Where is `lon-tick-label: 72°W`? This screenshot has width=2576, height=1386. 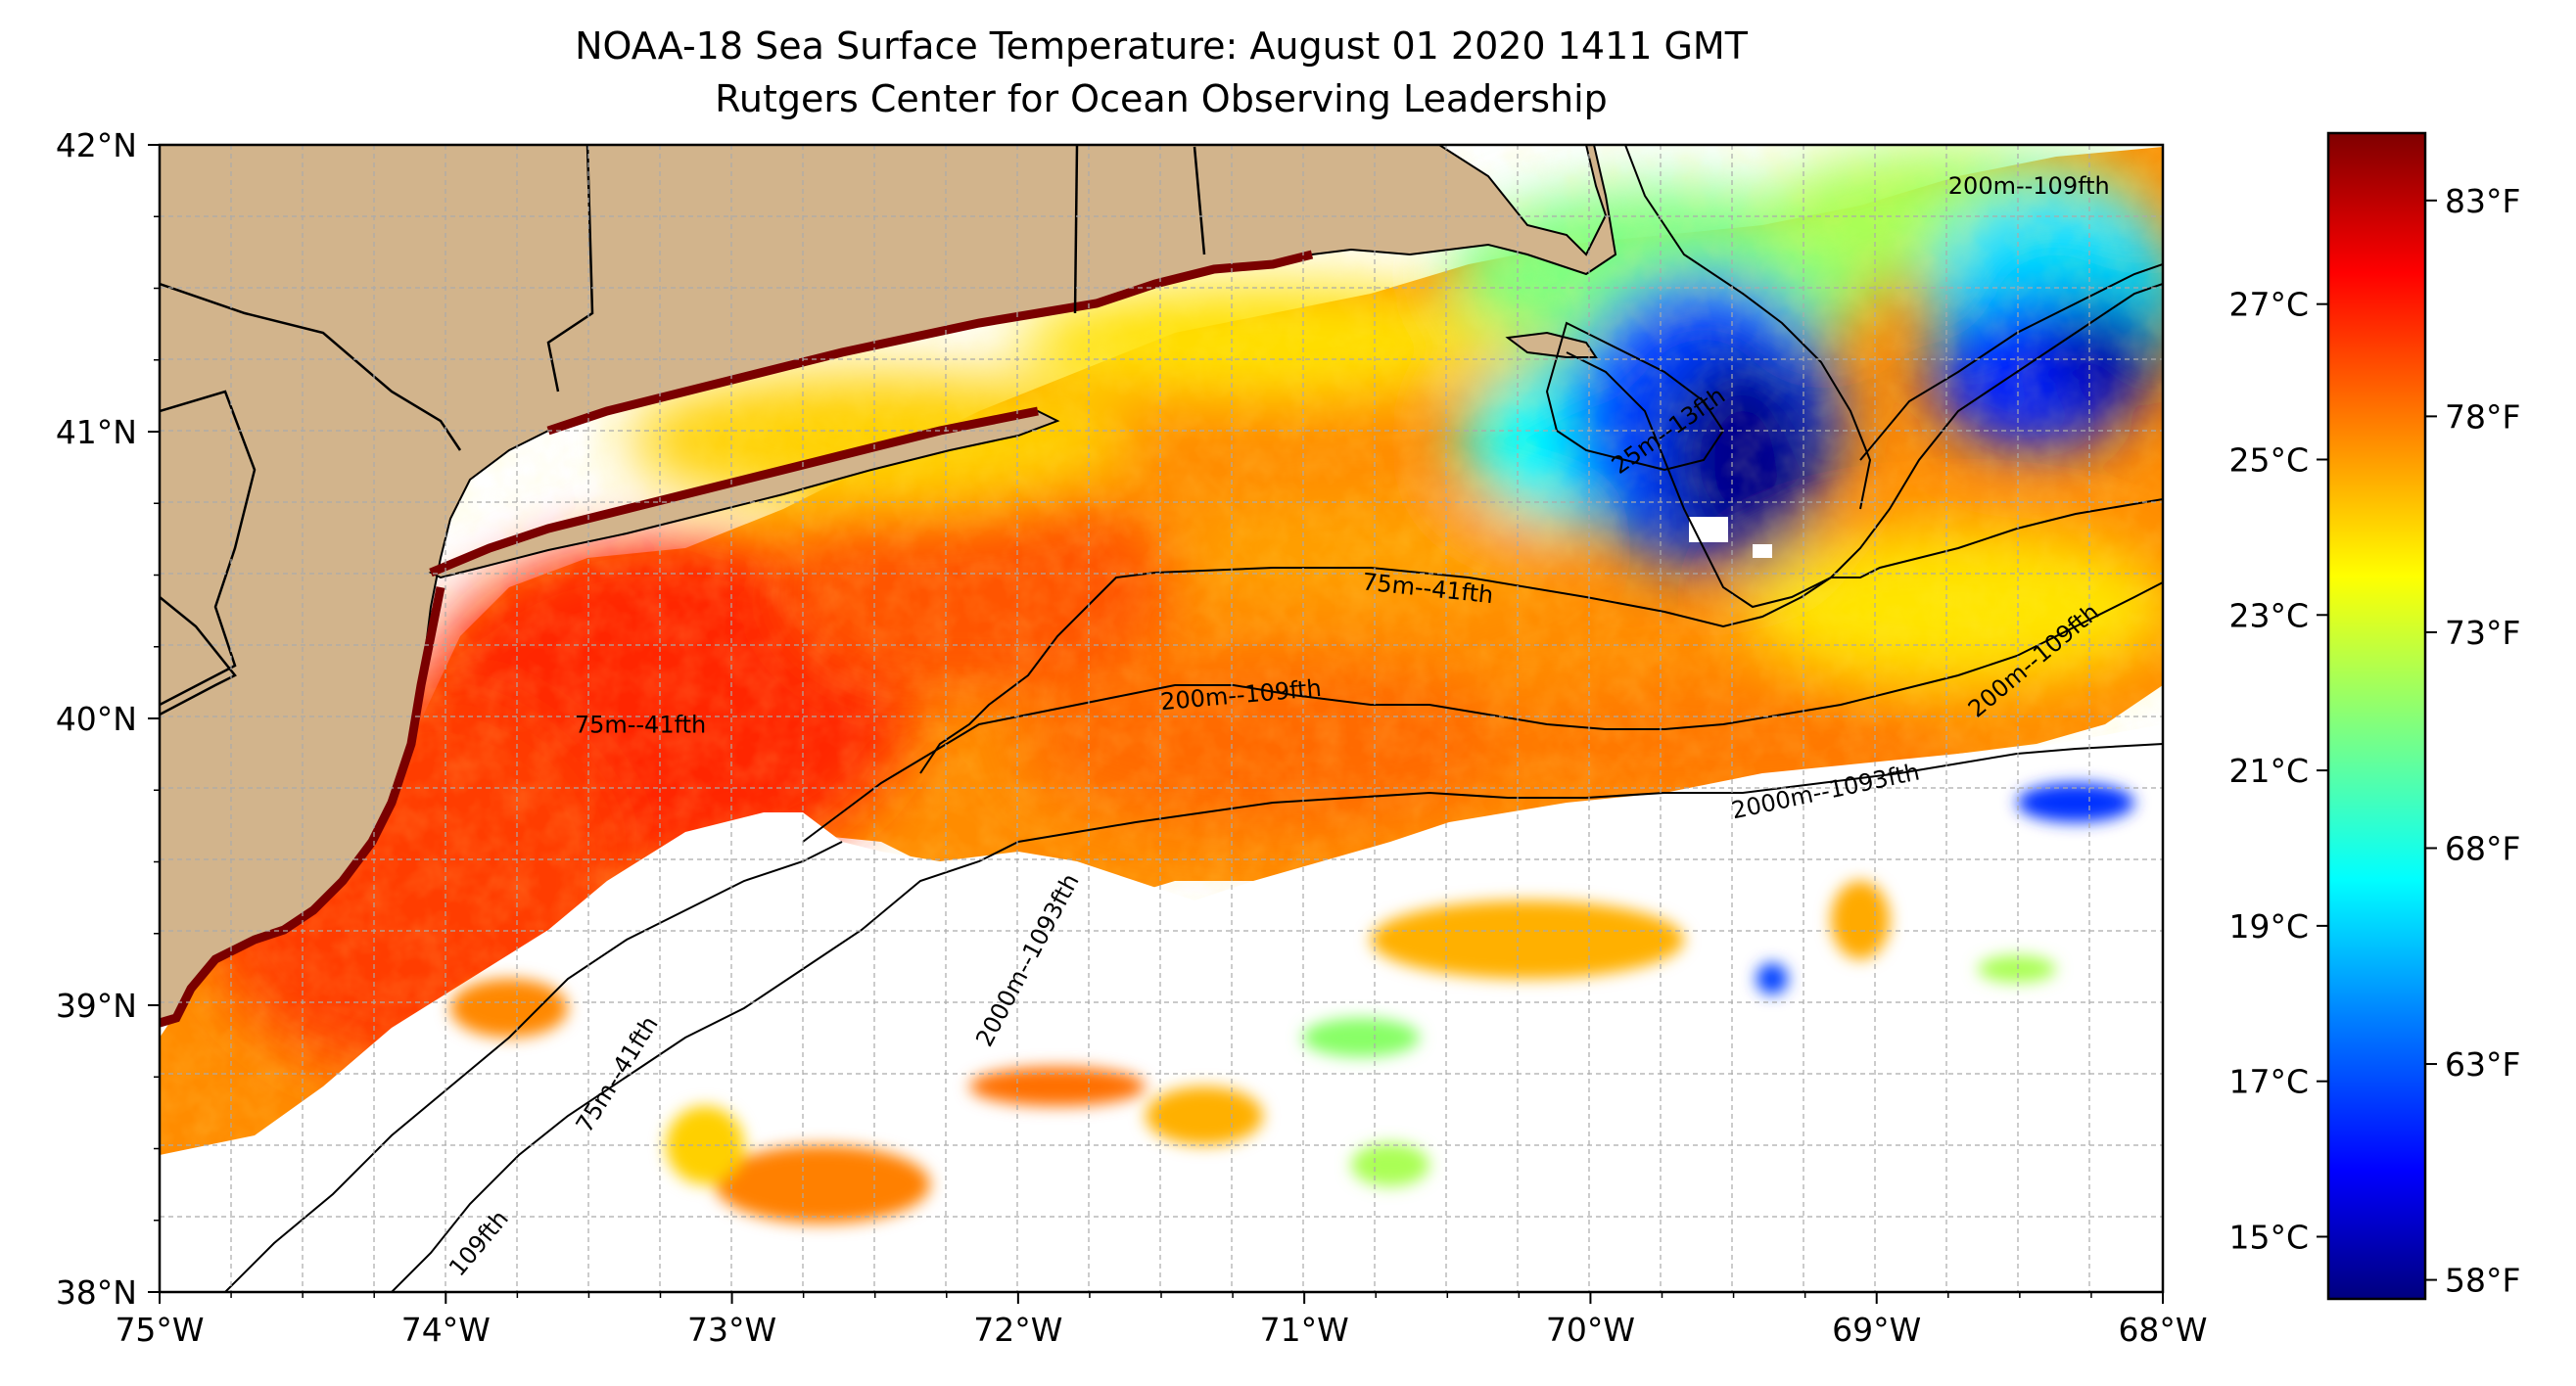 lon-tick-label: 72°W is located at coordinates (1017, 1330).